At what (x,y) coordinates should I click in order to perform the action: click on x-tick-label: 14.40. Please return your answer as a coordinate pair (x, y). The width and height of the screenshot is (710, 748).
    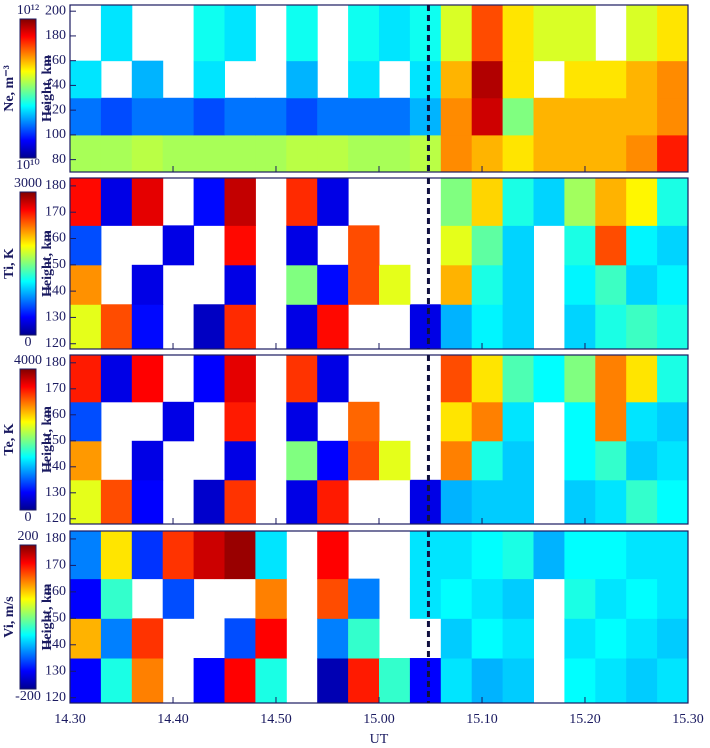
    Looking at the image, I should click on (173, 719).